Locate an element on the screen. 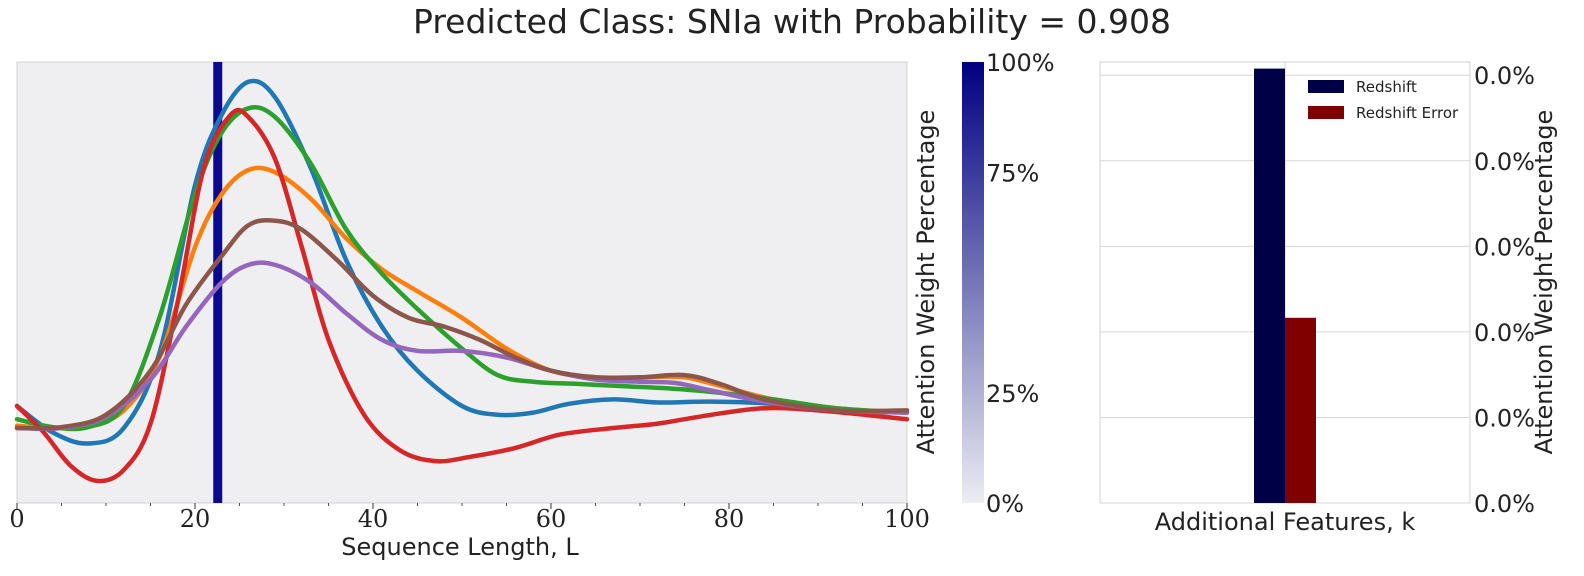 Image resolution: width=1584 pixels, height=576 pixels. colorbar-label: Attention Weight Percentage is located at coordinates (926, 282).